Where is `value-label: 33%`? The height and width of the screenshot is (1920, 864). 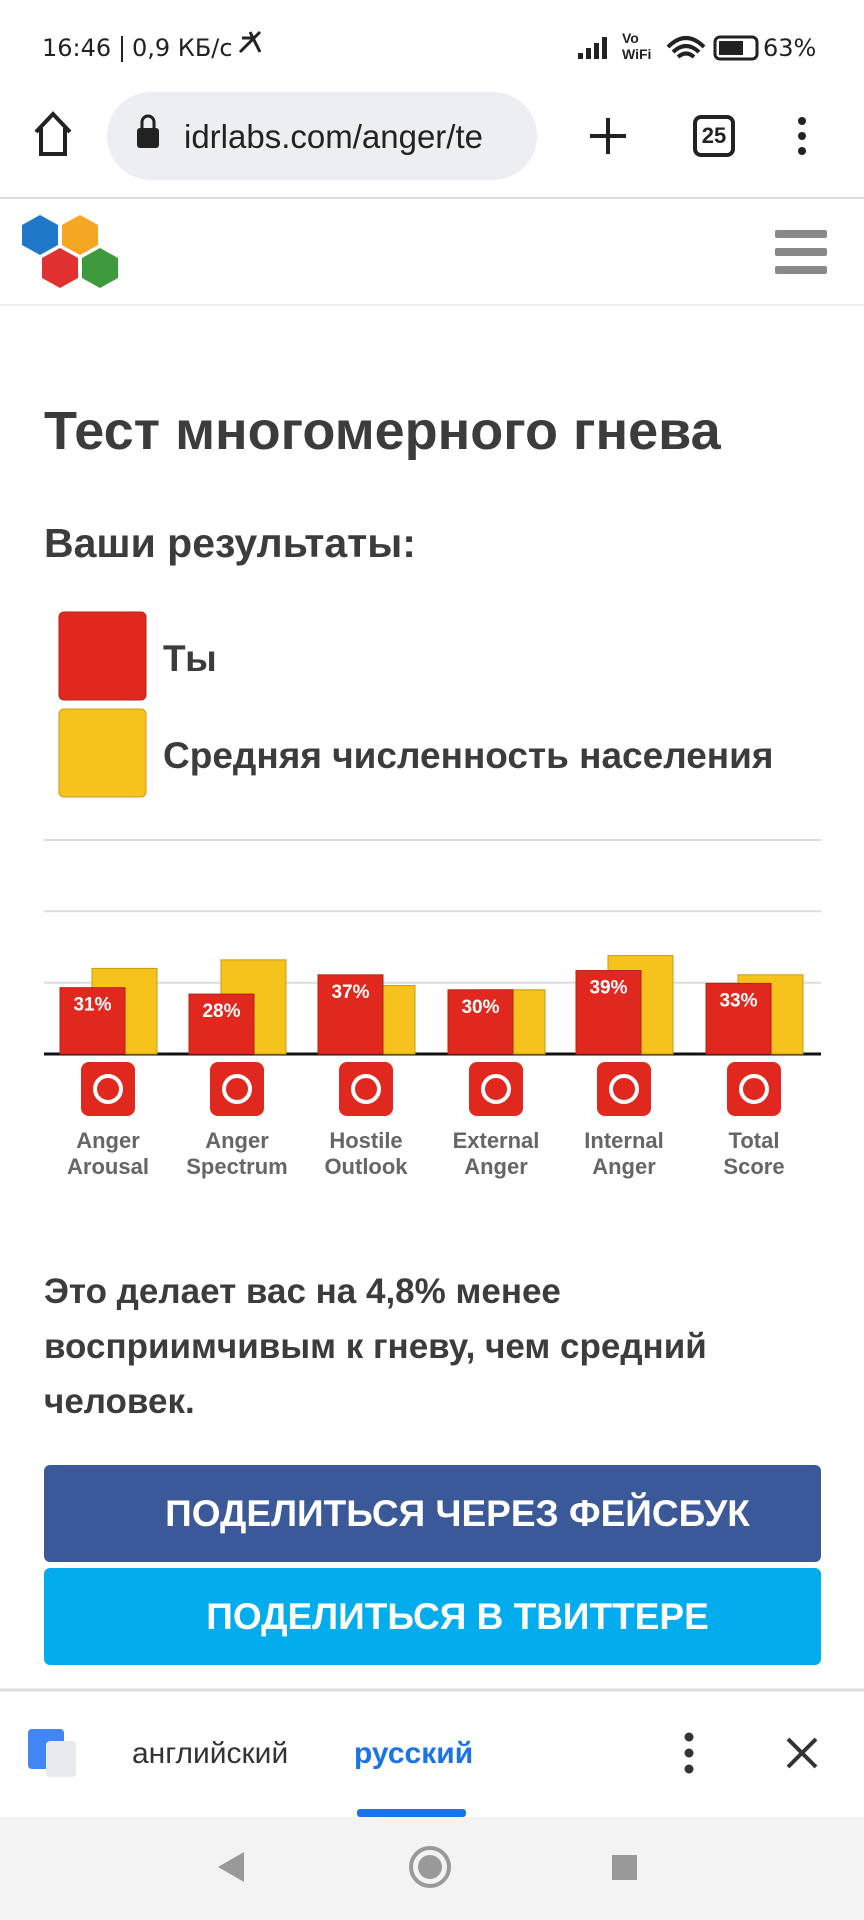 value-label: 33% is located at coordinates (738, 1000).